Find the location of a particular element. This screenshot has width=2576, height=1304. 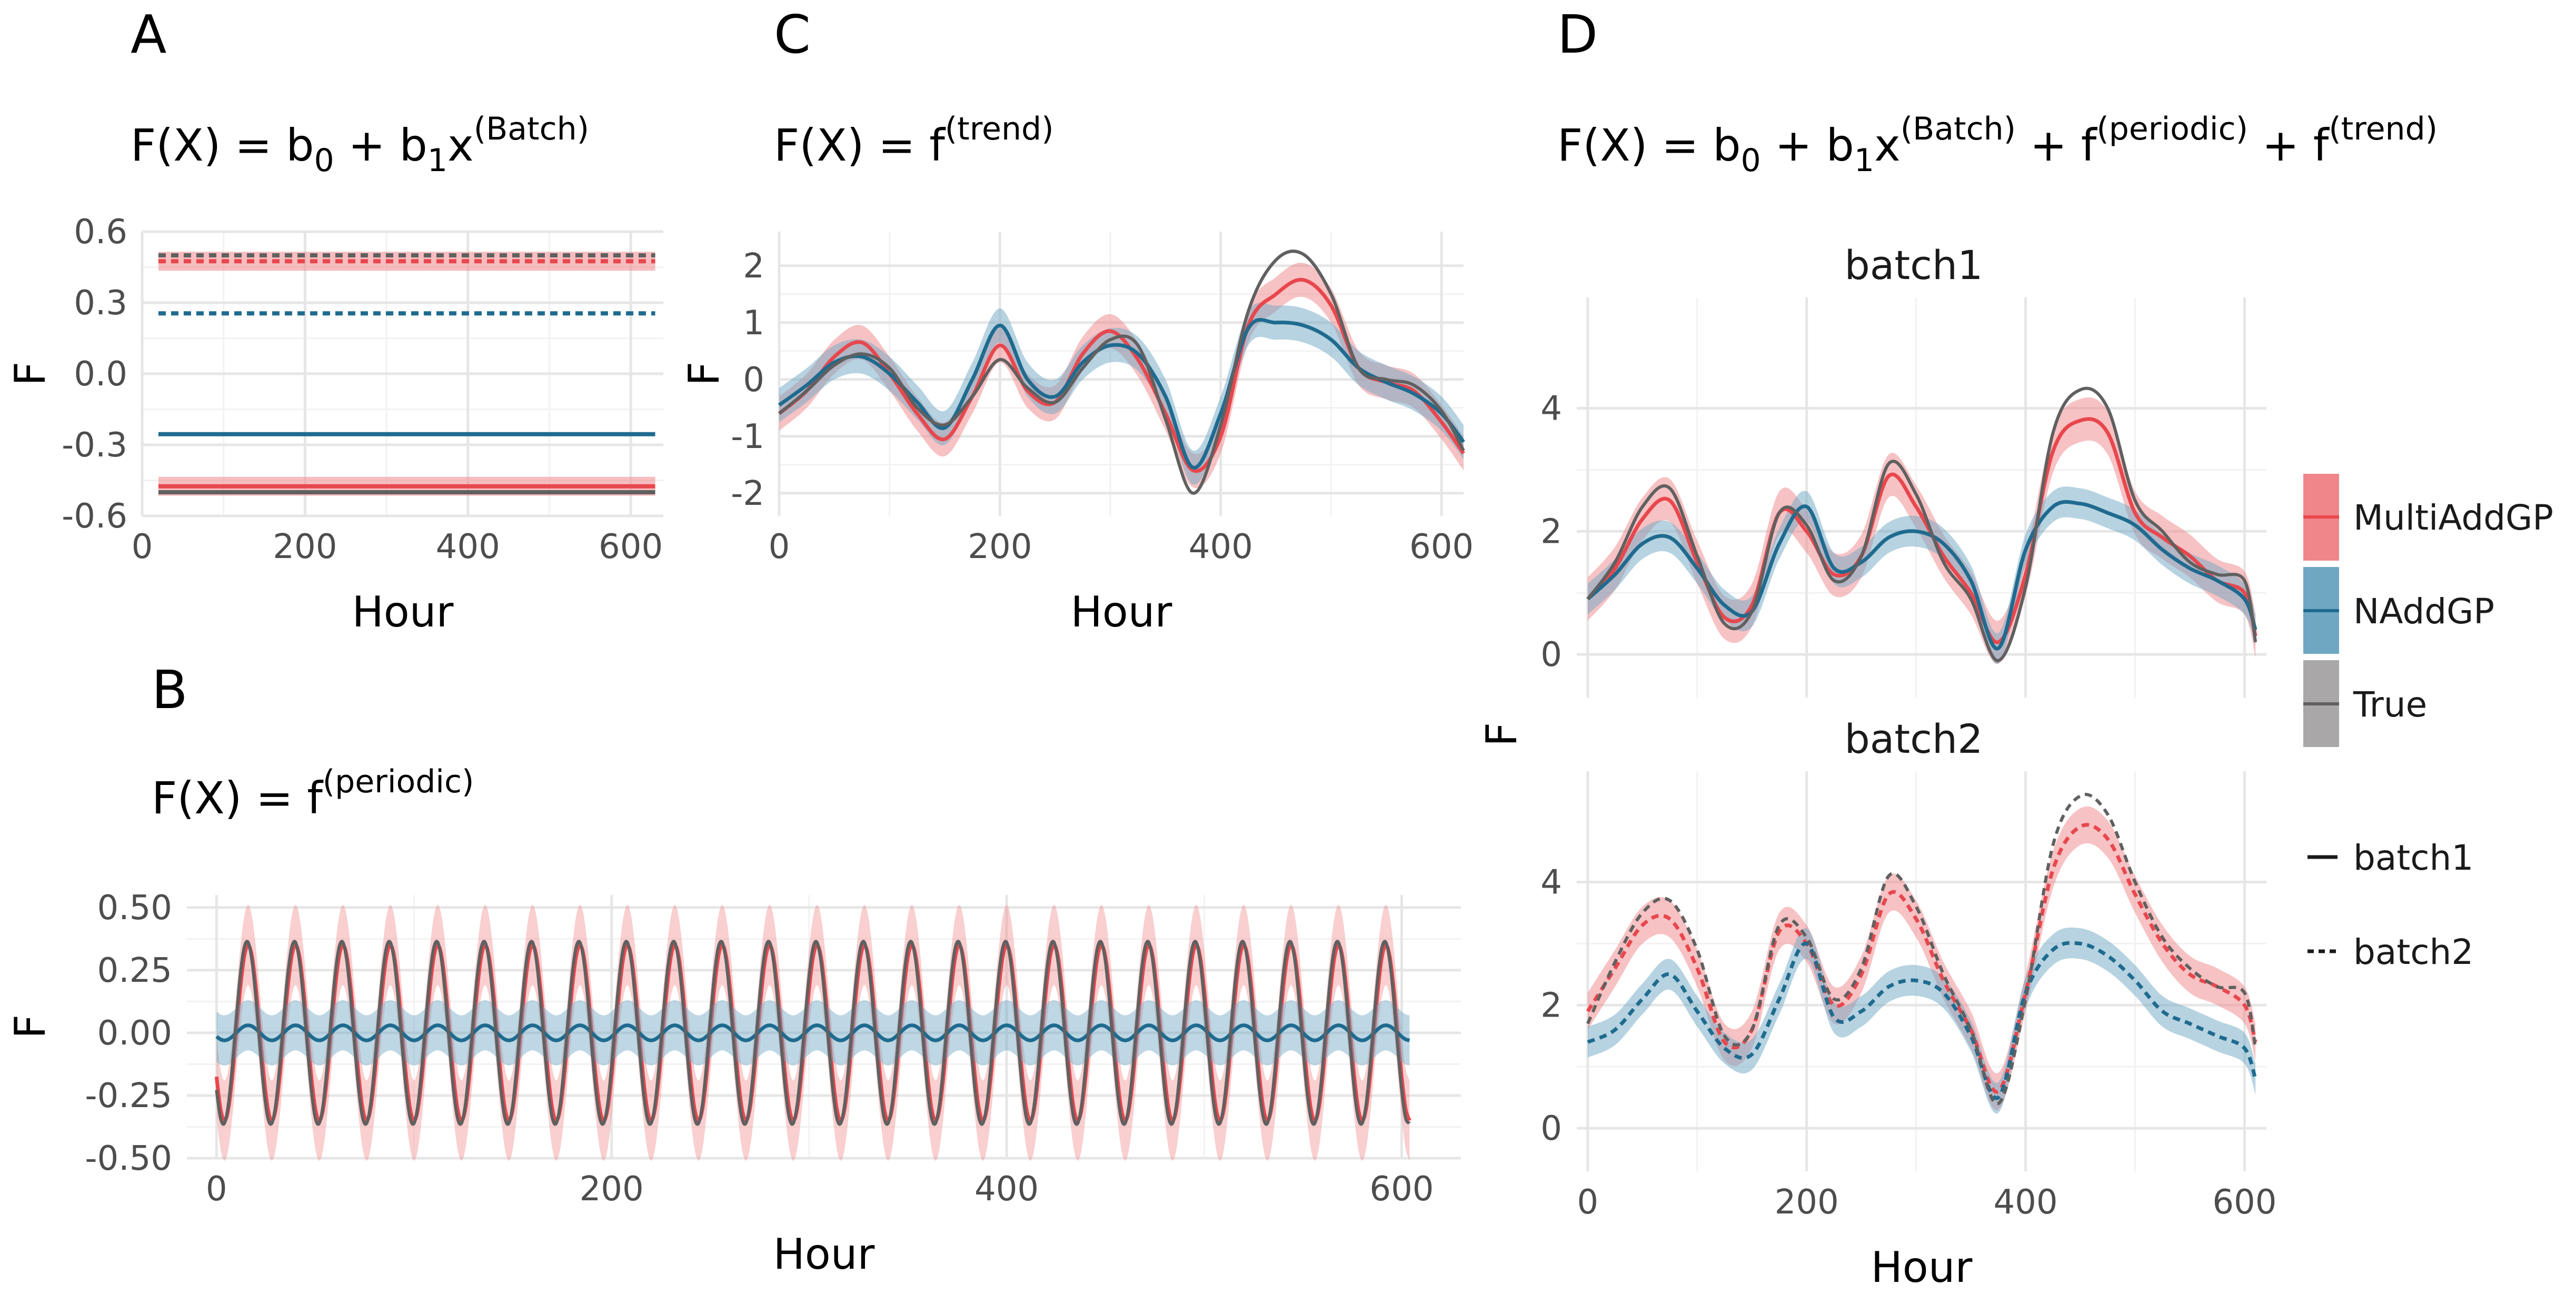

plot-panel-d-batch2: 0 200 400 600 0 2 4 Hour is located at coordinates (1908, 1031).